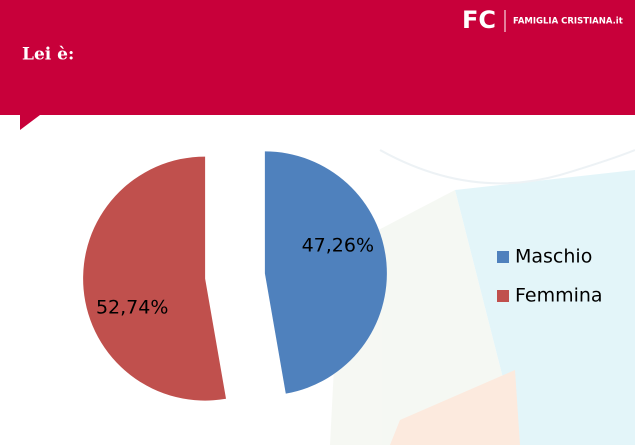  Describe the element at coordinates (455, 407) in the screenshot. I see `deco-shape` at that location.